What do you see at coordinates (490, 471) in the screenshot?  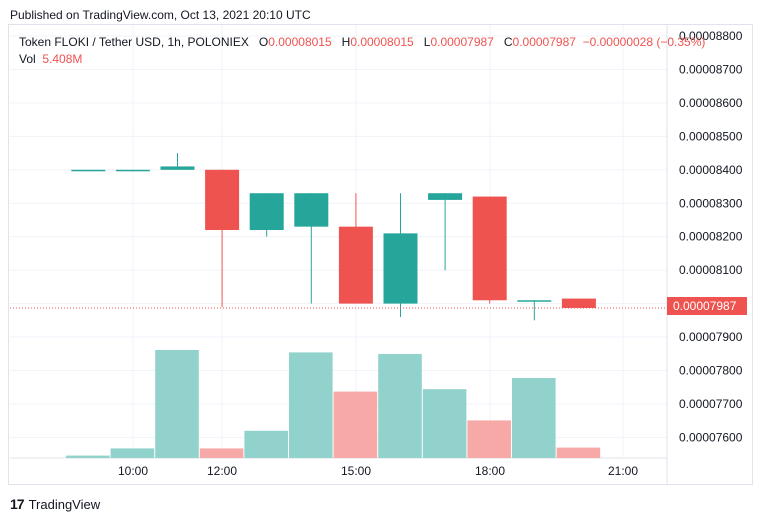 I see `x-tick-label: 18:00` at bounding box center [490, 471].